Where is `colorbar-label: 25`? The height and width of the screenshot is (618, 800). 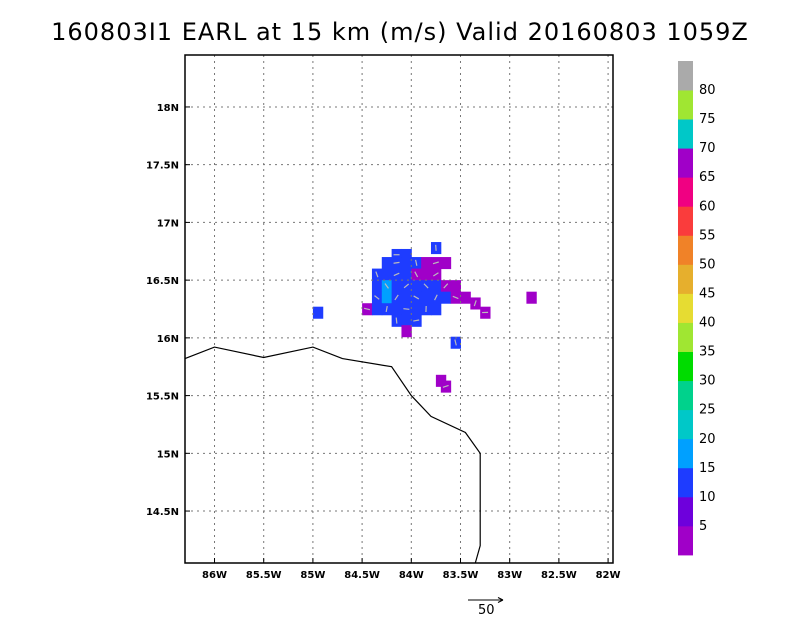
colorbar-label: 25 is located at coordinates (707, 410).